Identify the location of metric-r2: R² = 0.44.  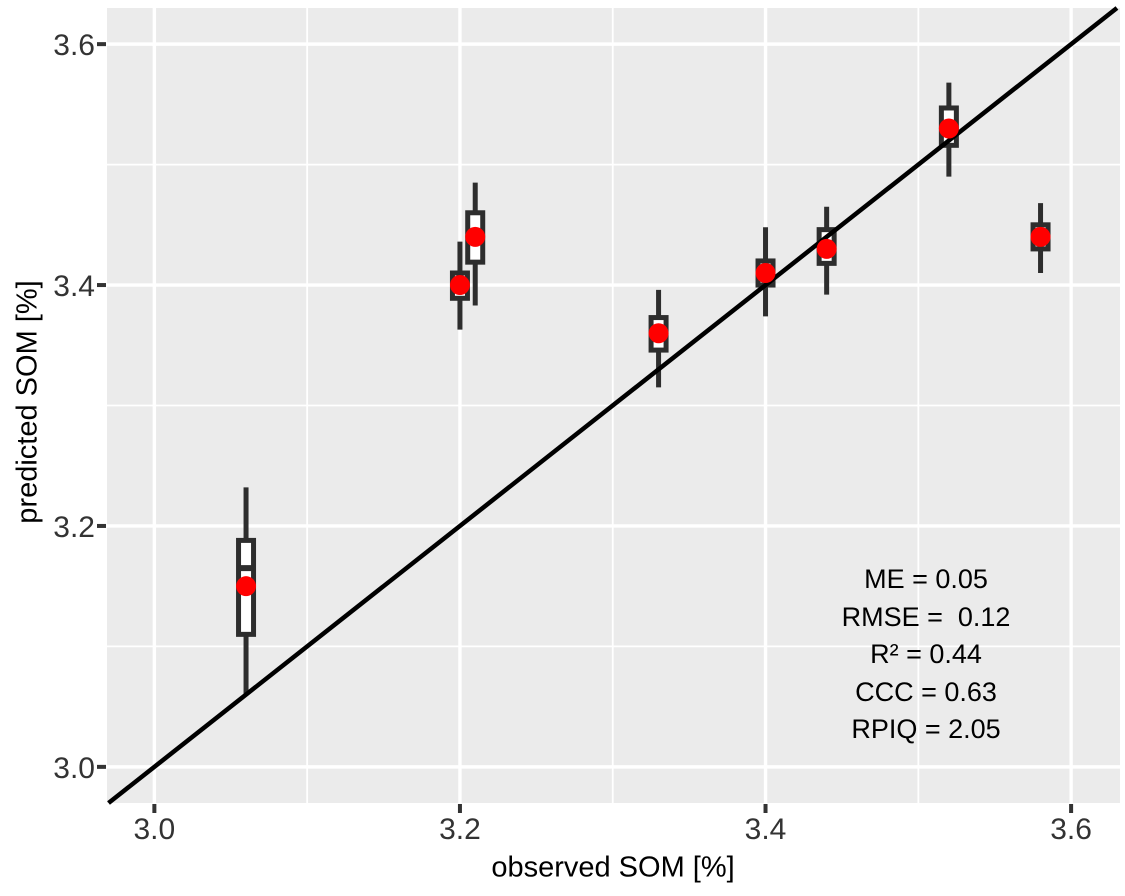
(926, 654).